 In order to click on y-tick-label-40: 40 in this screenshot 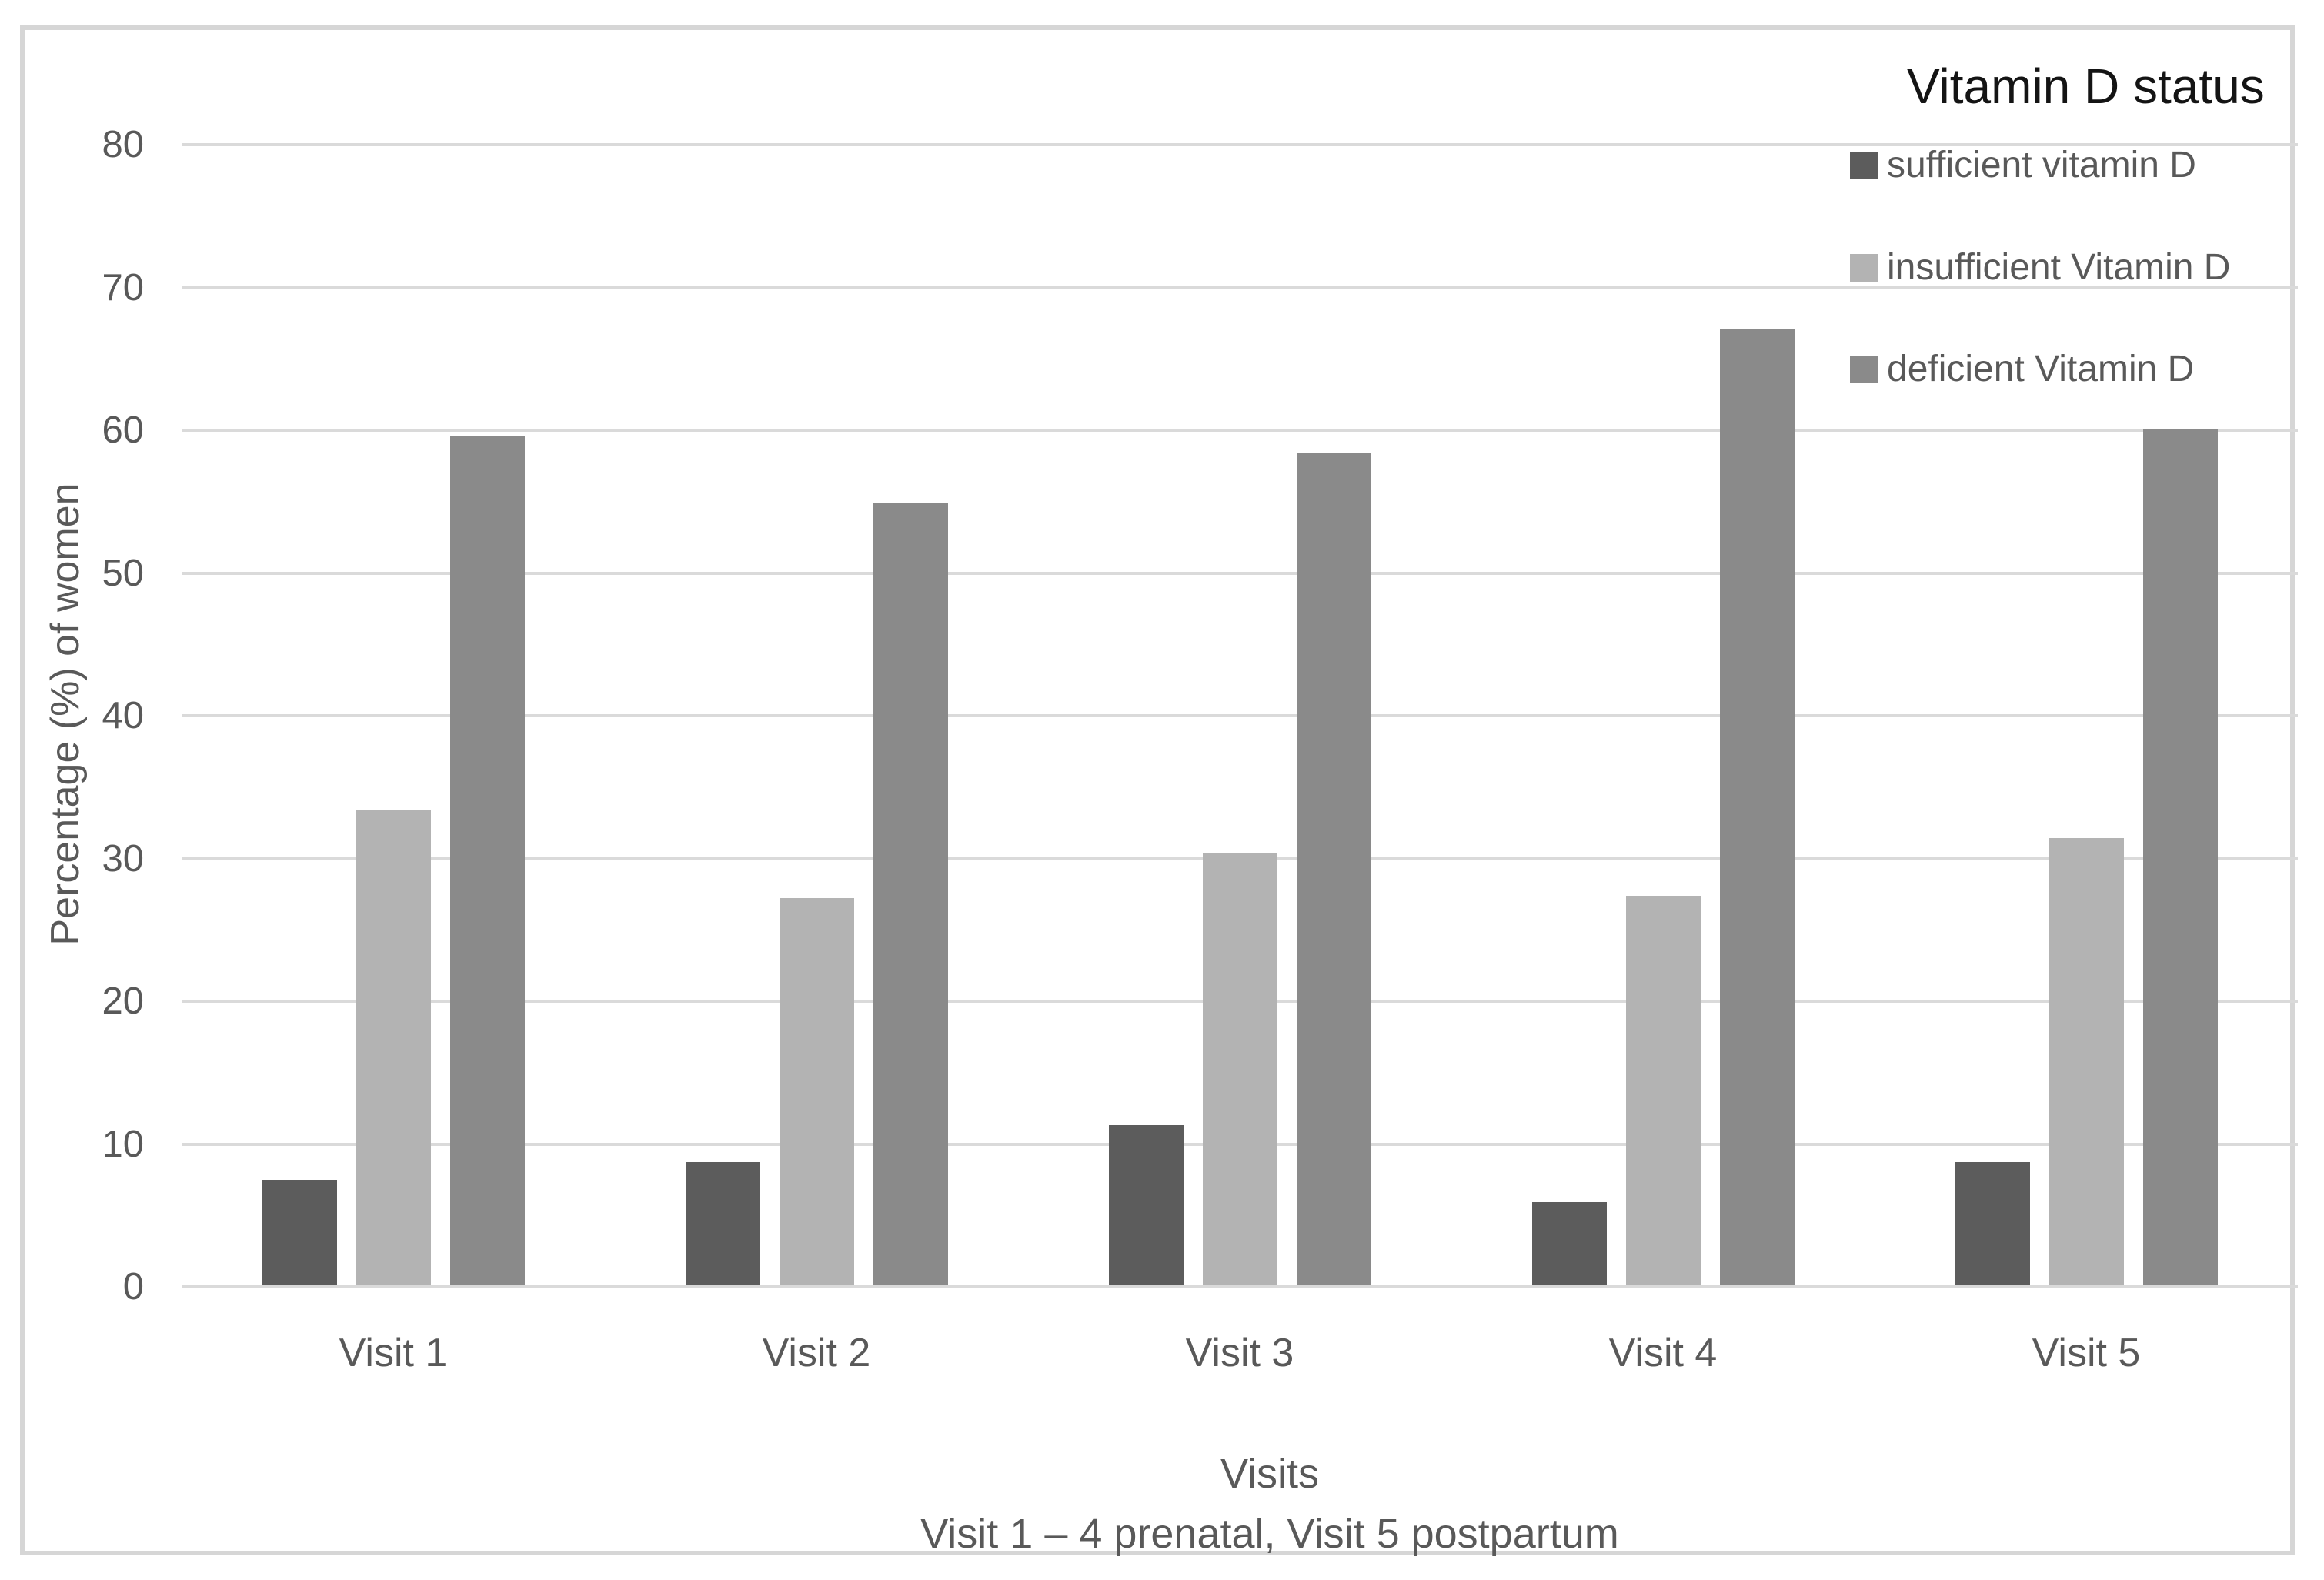, I will do `click(123, 716)`.